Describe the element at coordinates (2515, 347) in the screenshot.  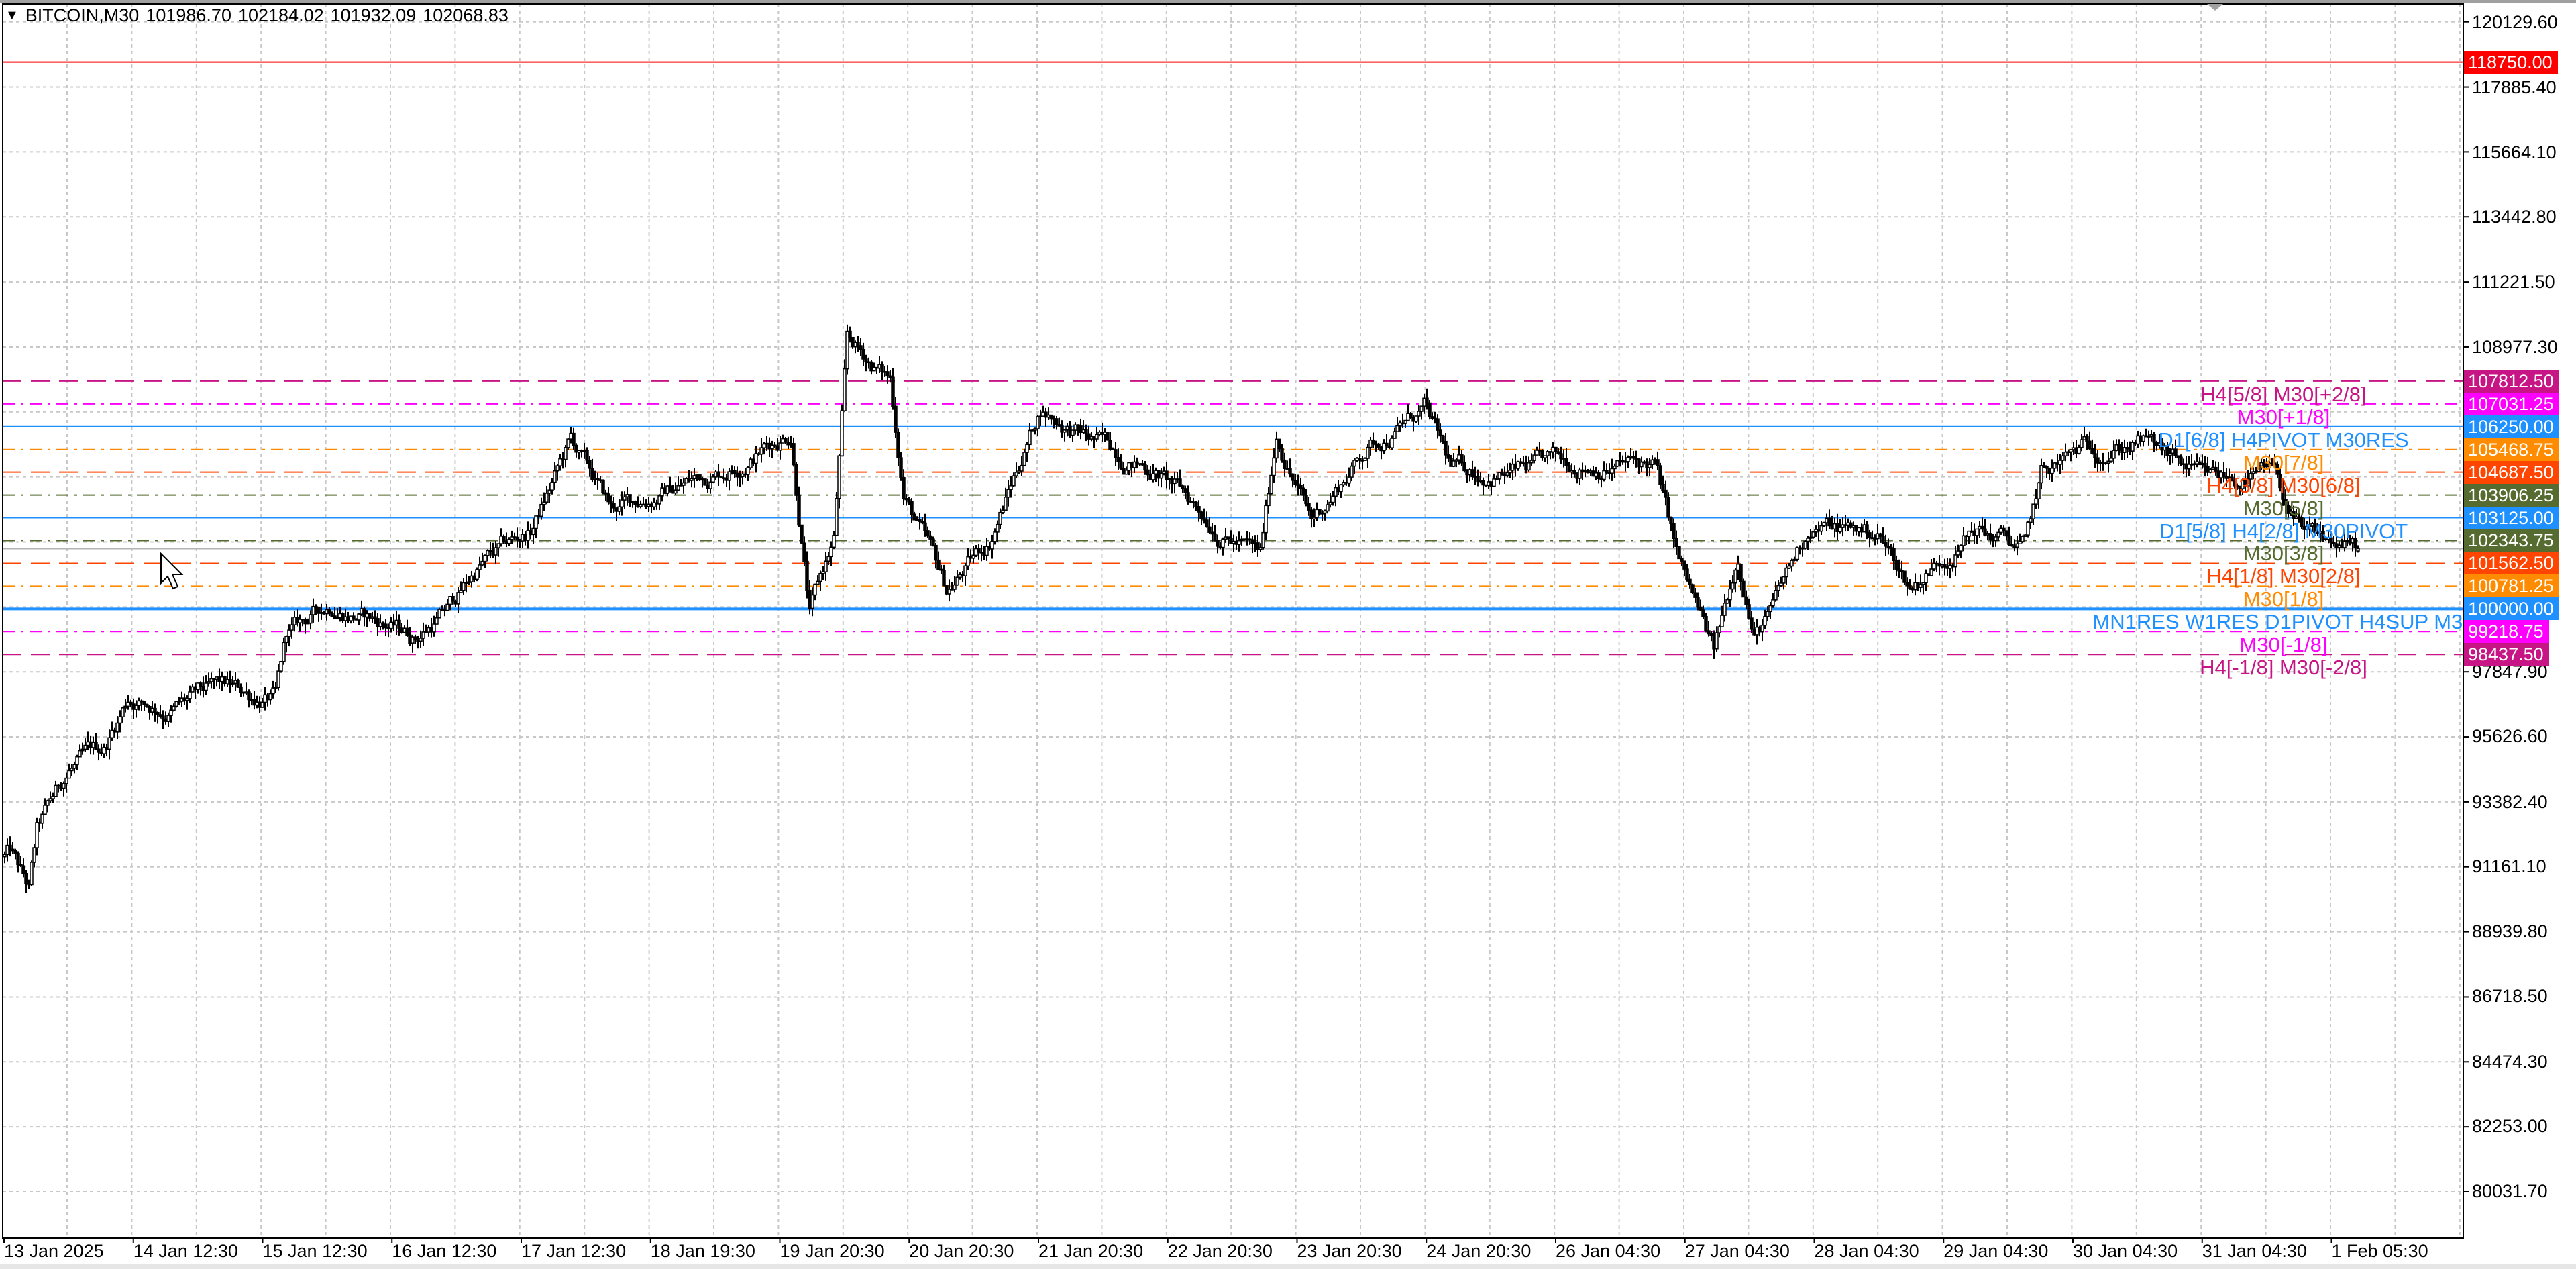
I see `price-axis-label: 108977.30` at that location.